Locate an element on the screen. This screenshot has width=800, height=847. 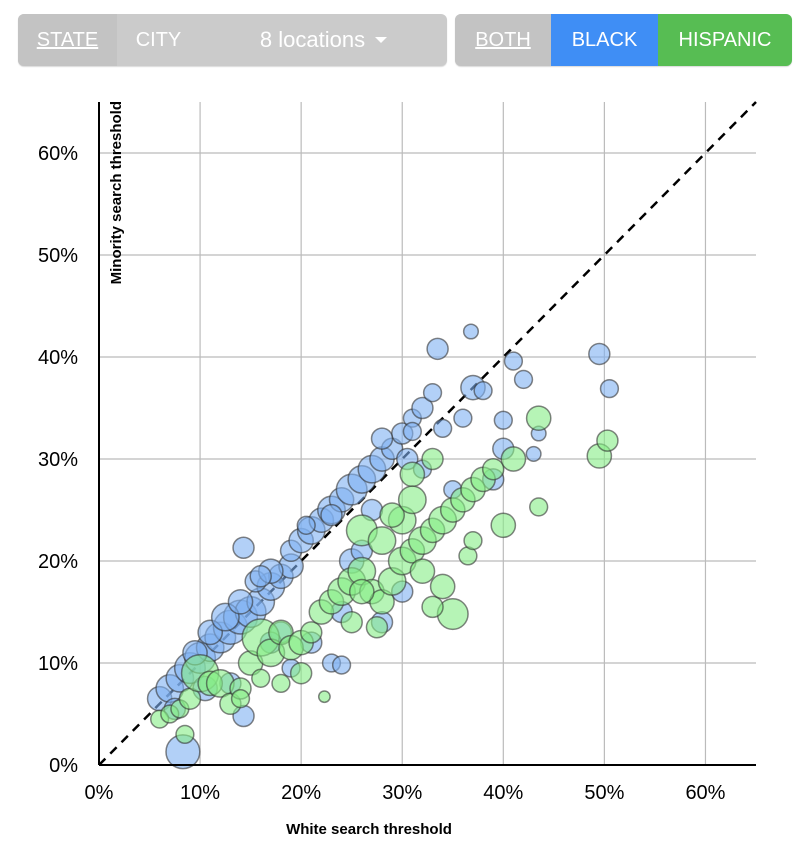
x-tick-label: 0% is located at coordinates (99, 793).